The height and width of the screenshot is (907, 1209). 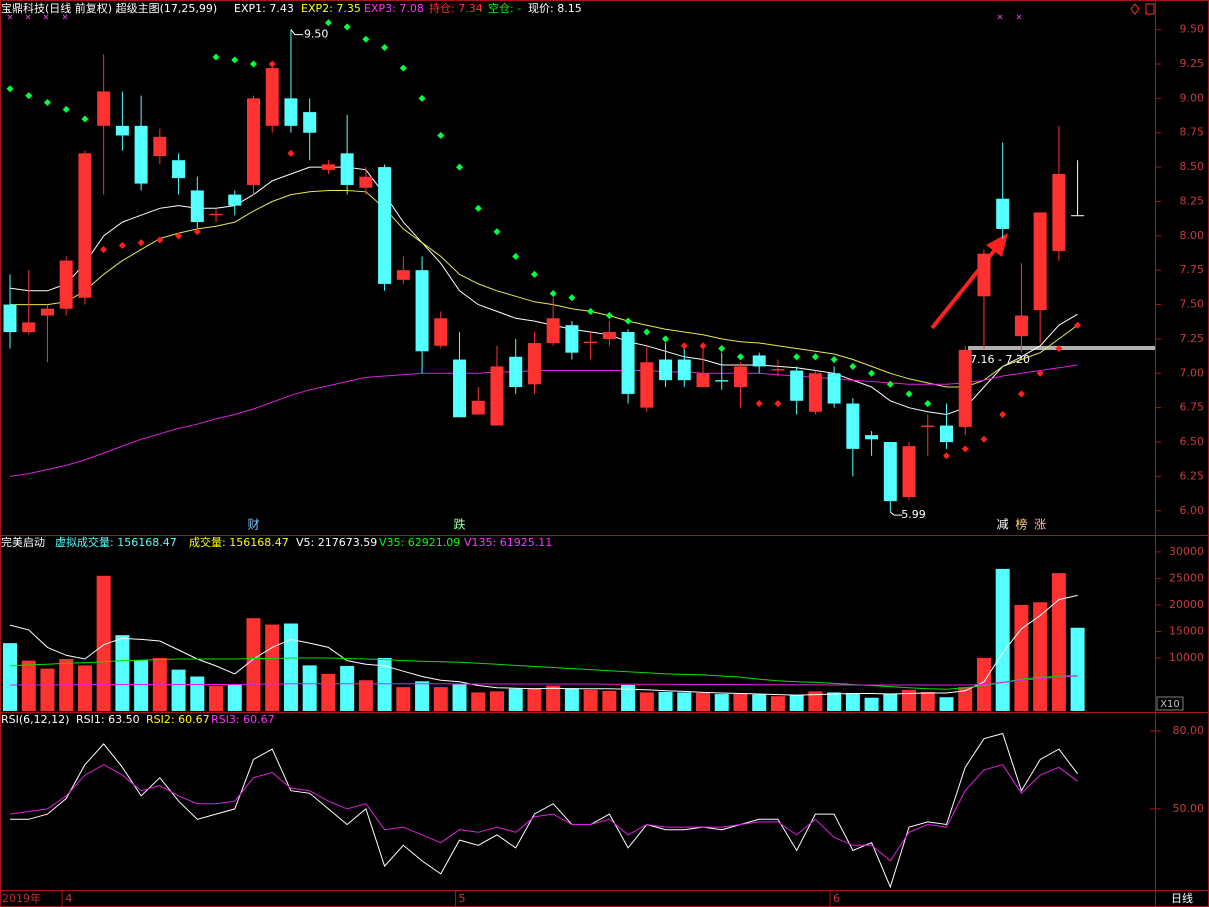 What do you see at coordinates (508, 542) in the screenshot?
I see `legend-item: V135: 61925.11` at bounding box center [508, 542].